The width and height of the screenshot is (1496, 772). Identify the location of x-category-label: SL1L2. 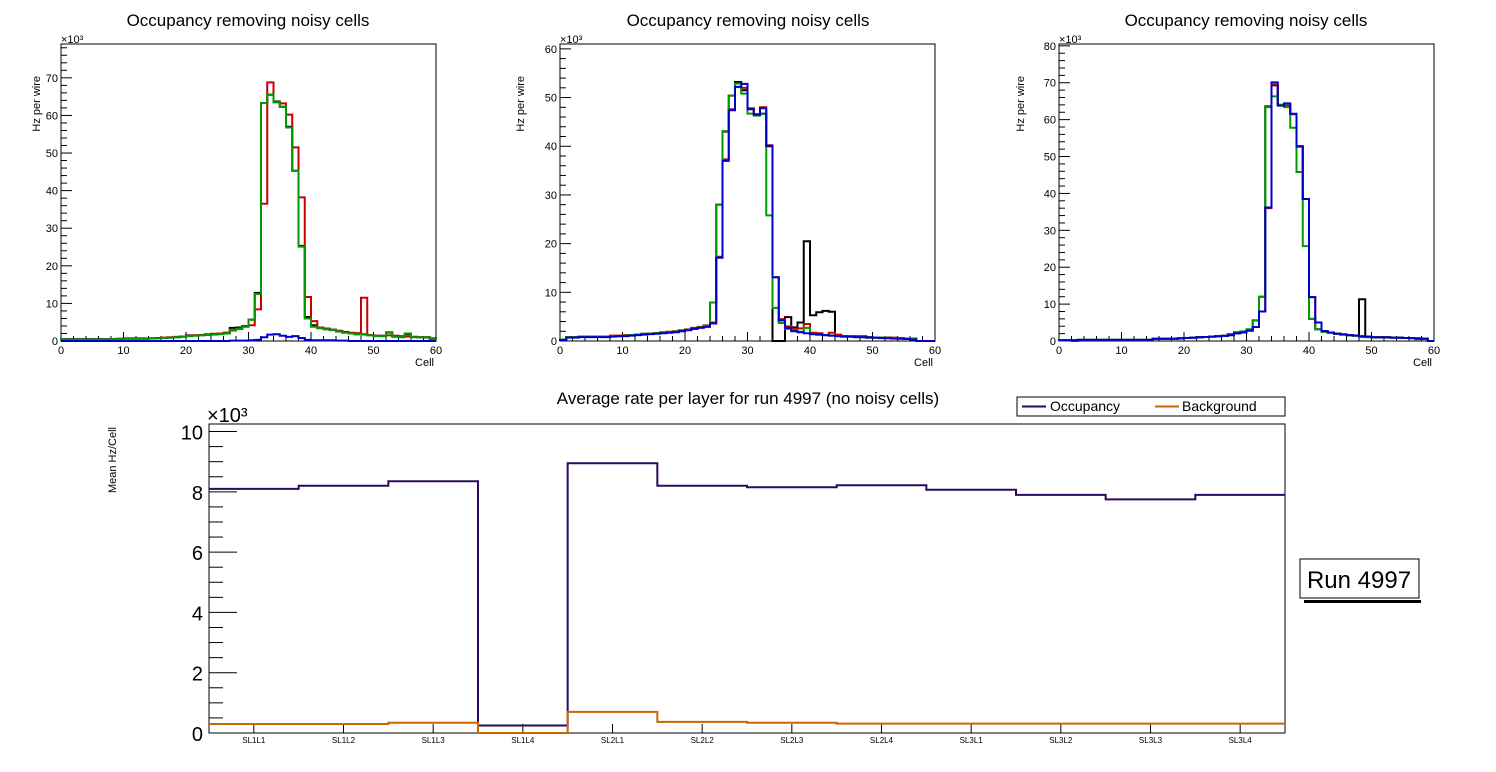
(344, 740).